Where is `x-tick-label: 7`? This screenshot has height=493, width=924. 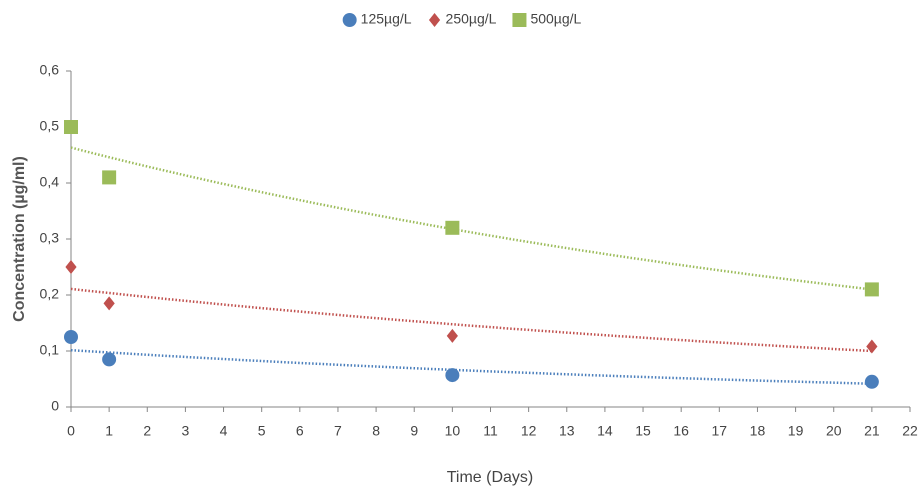 x-tick-label: 7 is located at coordinates (338, 431).